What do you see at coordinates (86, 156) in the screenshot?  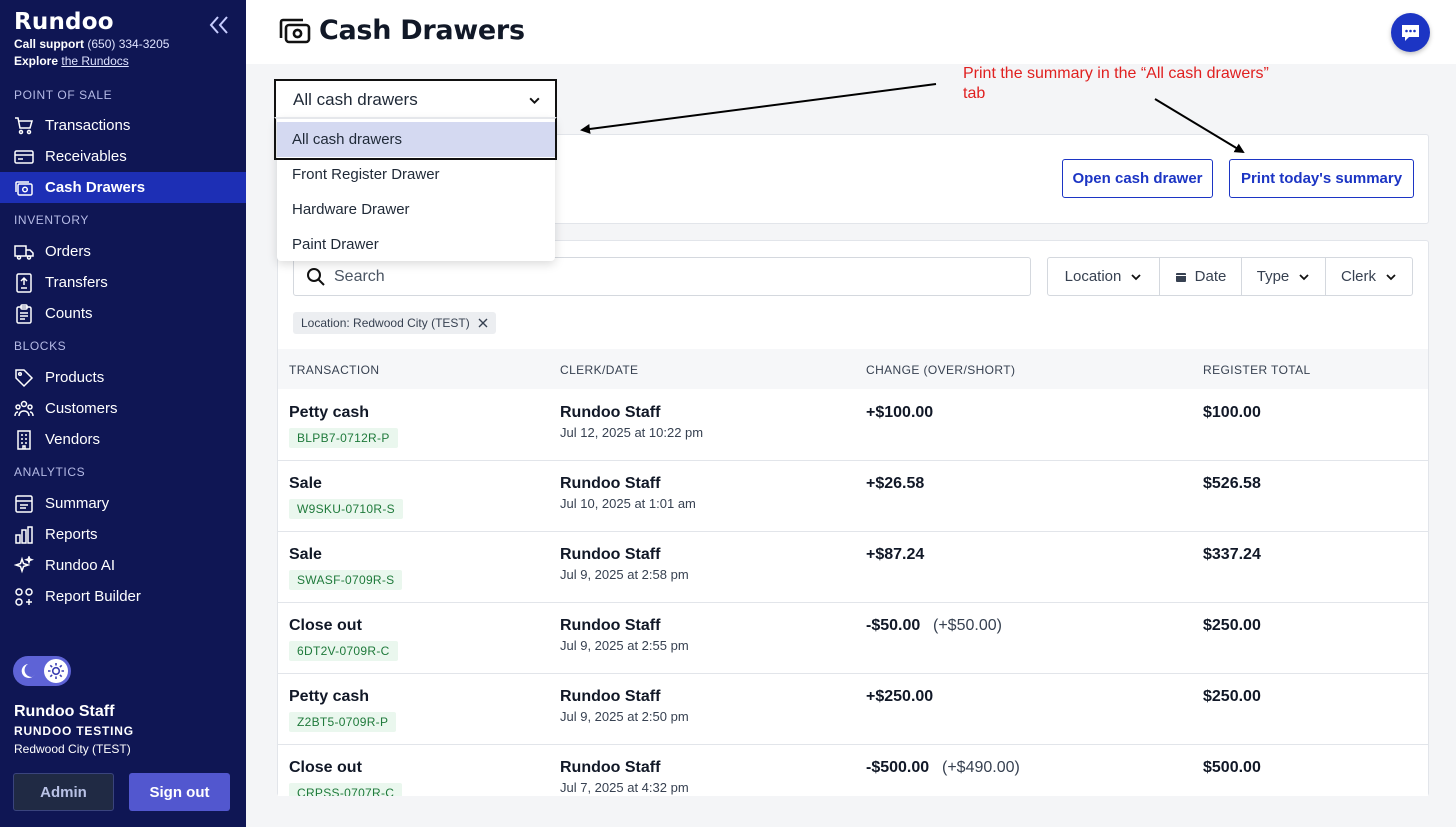 I see `sidebar-item-label: Receivables` at bounding box center [86, 156].